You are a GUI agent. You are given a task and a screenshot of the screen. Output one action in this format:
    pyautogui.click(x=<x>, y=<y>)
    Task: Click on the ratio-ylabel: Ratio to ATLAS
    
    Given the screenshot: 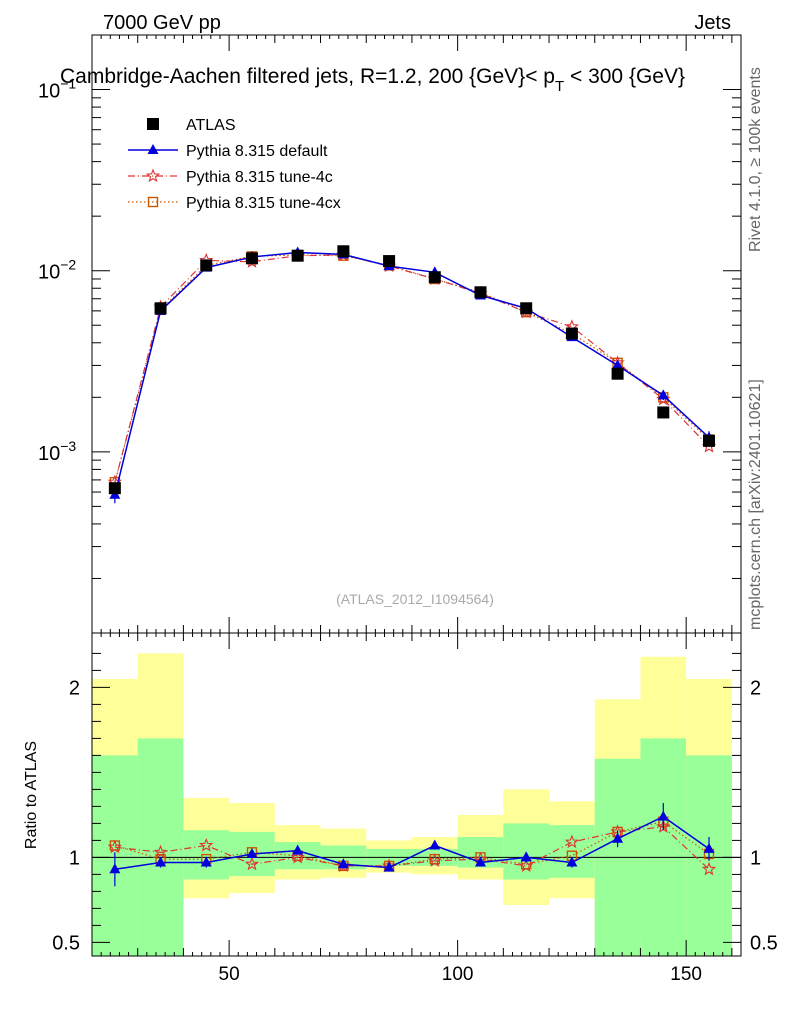 What is the action you would take?
    pyautogui.click(x=31, y=795)
    